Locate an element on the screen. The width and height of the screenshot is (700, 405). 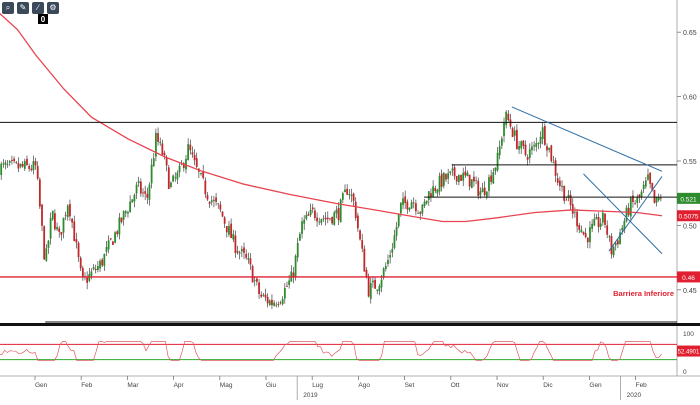
pencil-icon: ✎ is located at coordinates (23, 8).